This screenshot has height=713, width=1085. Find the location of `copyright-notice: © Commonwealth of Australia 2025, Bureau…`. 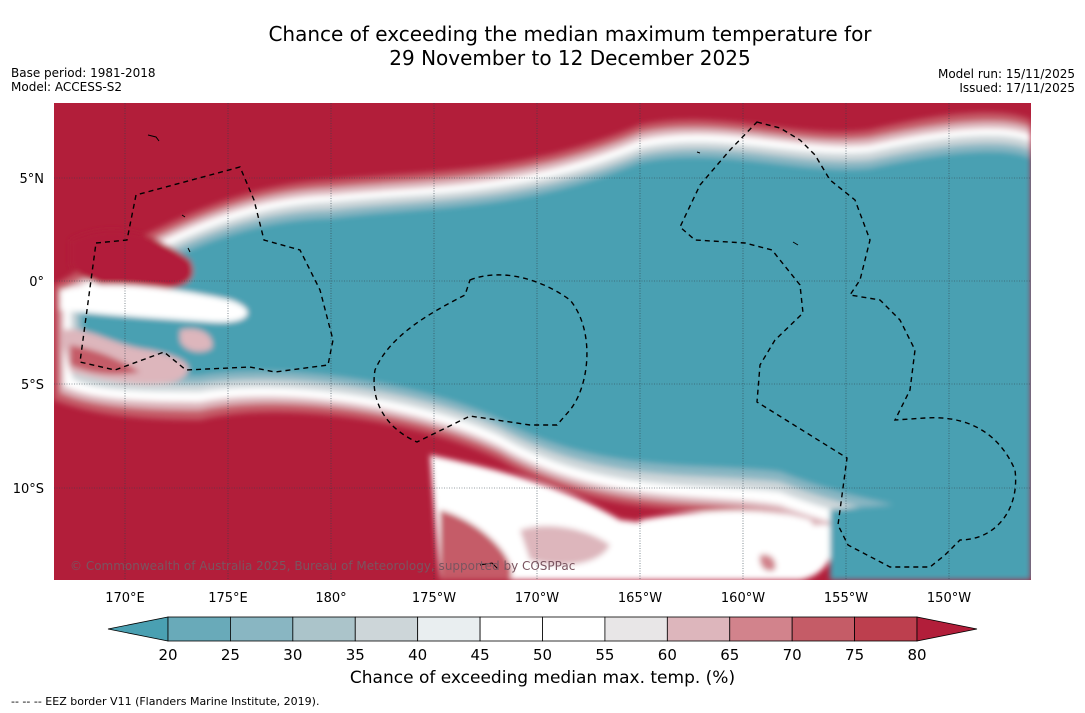

copyright-notice: © Commonwealth of Australia 2025, Bureau… is located at coordinates (322, 566).